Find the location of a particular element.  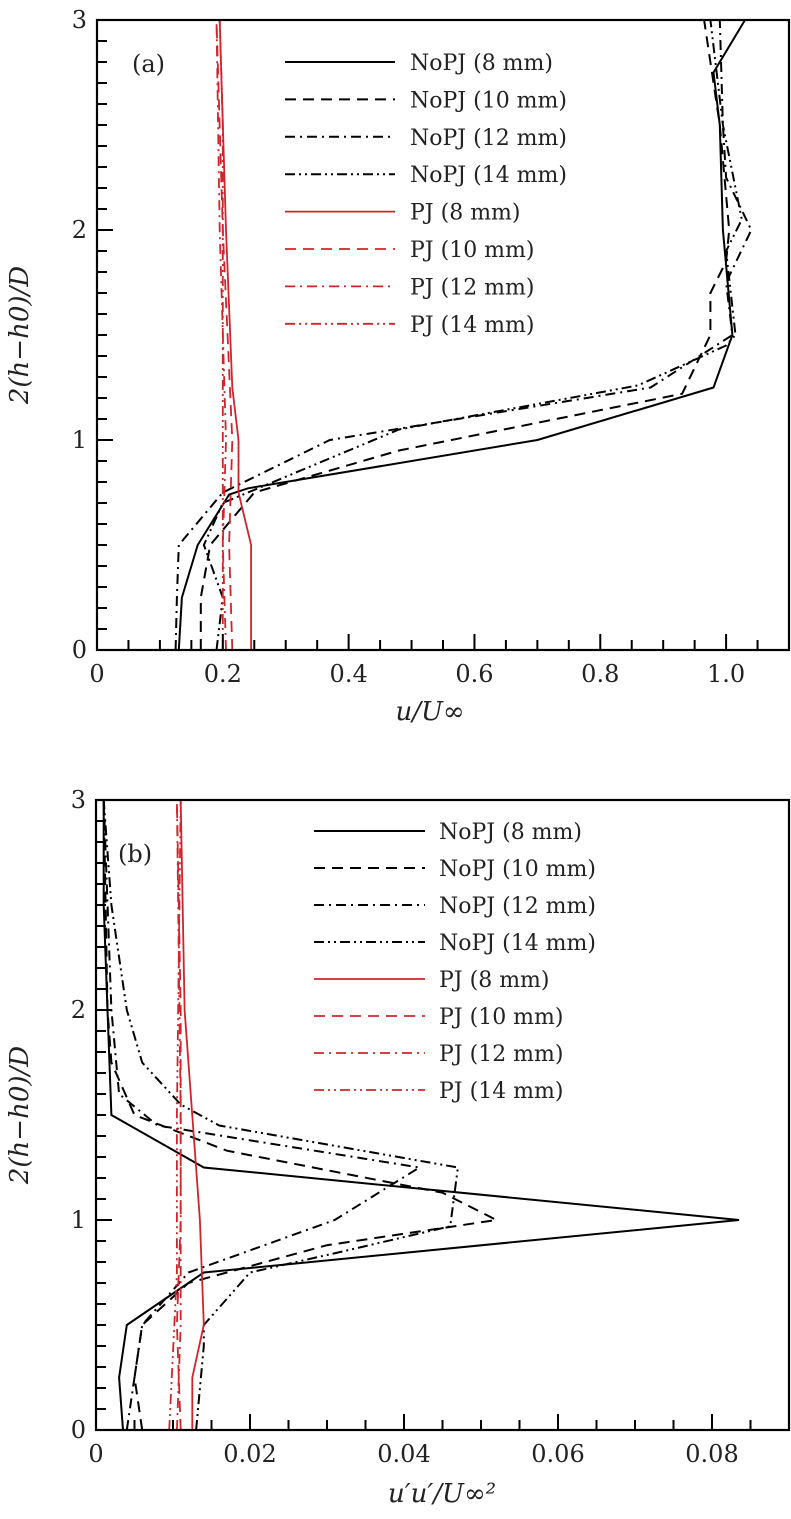

x-tick-label: 0.8 is located at coordinates (600, 674).